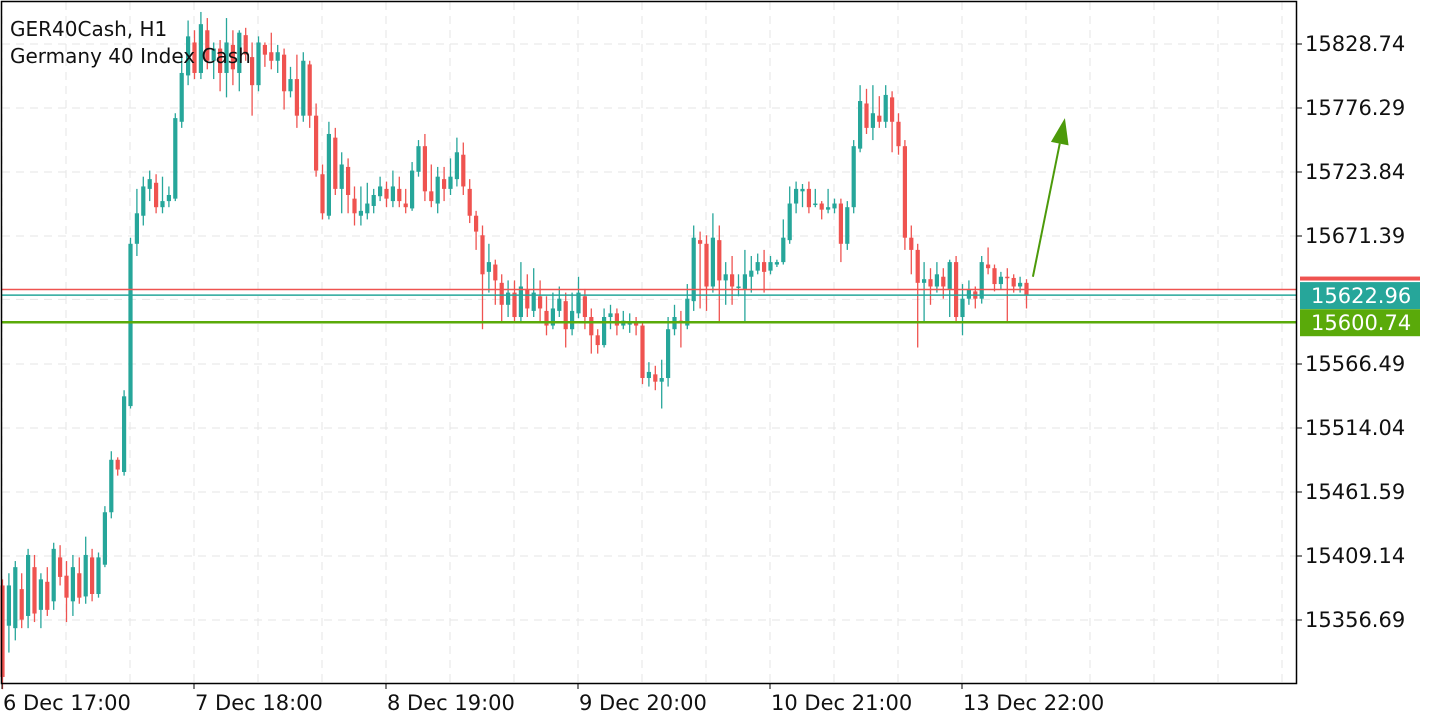  Describe the element at coordinates (1059, 132) in the screenshot. I see `arrow-head` at that location.